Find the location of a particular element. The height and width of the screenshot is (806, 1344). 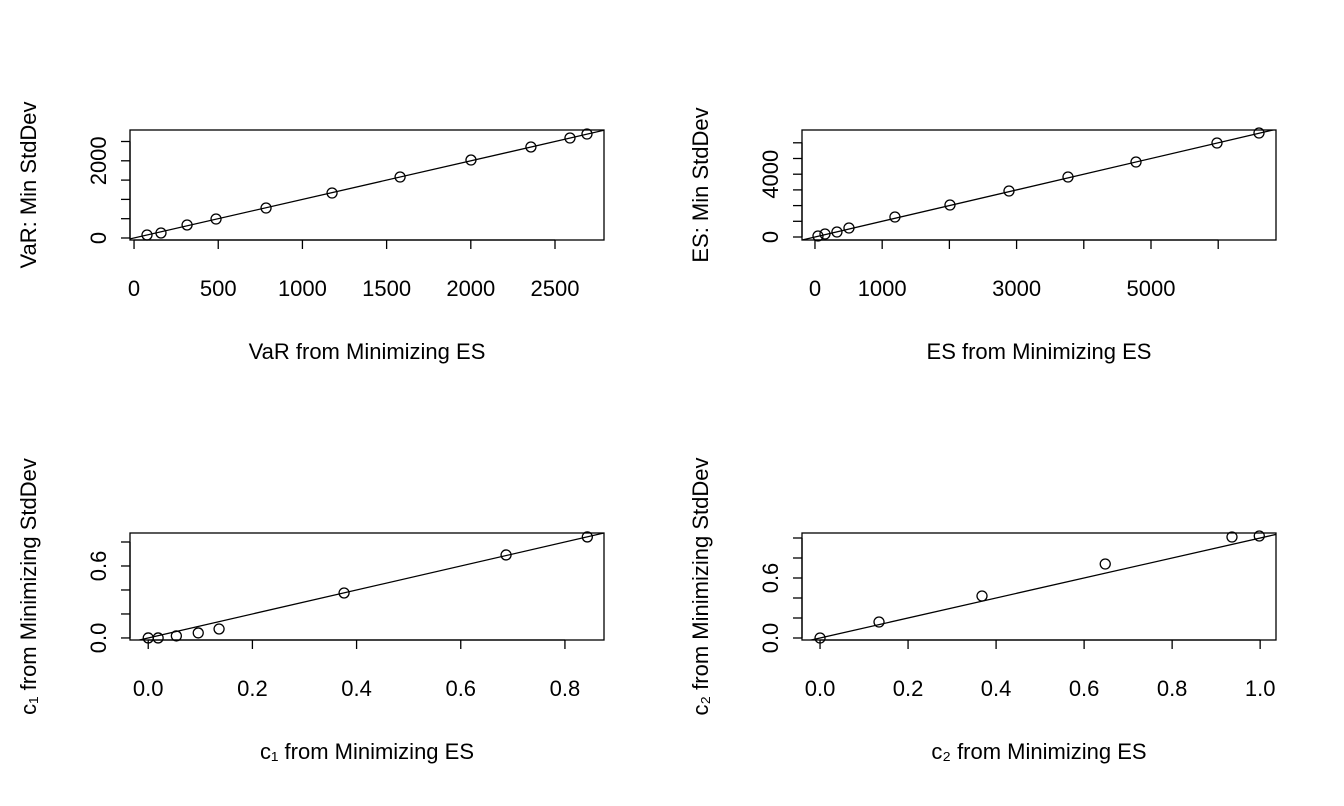

y-axis-label: c₂ from Minimizing StdDev is located at coordinates (700, 587).